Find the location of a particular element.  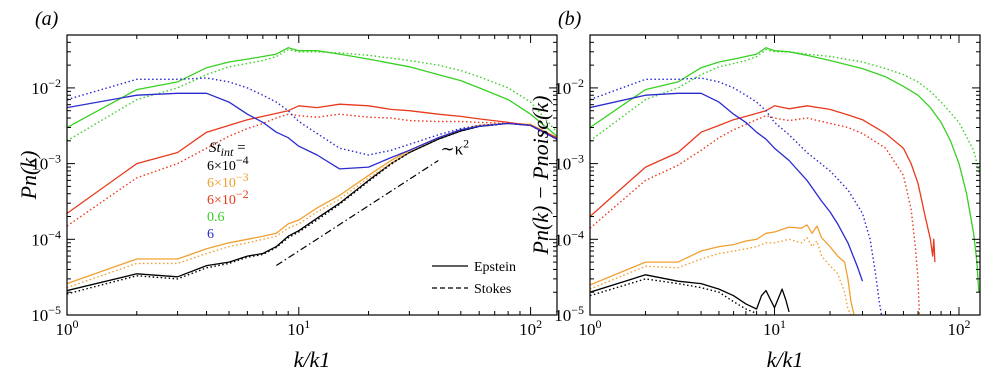

legend-entry: 6×10⁻² is located at coordinates (228, 197).